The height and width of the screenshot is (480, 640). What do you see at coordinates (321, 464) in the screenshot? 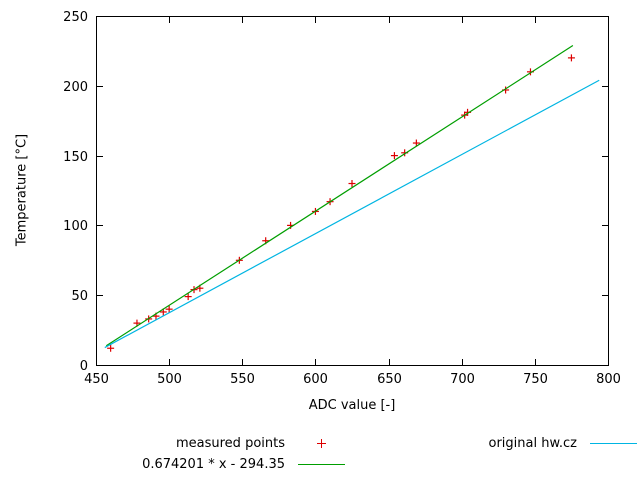
I see `fit-line-sample-icon` at bounding box center [321, 464].